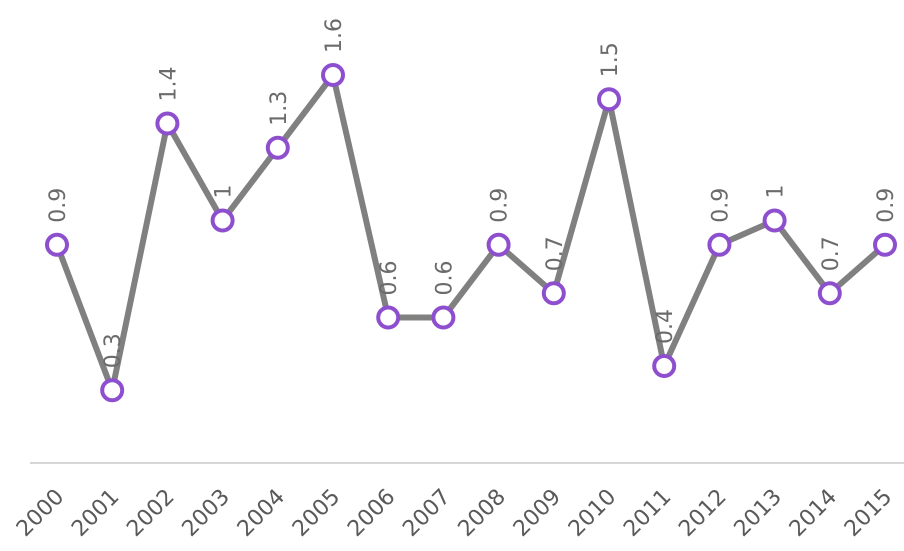 This screenshot has height=551, width=904. Describe the element at coordinates (829, 293) in the screenshot. I see `data-point-2014` at that location.